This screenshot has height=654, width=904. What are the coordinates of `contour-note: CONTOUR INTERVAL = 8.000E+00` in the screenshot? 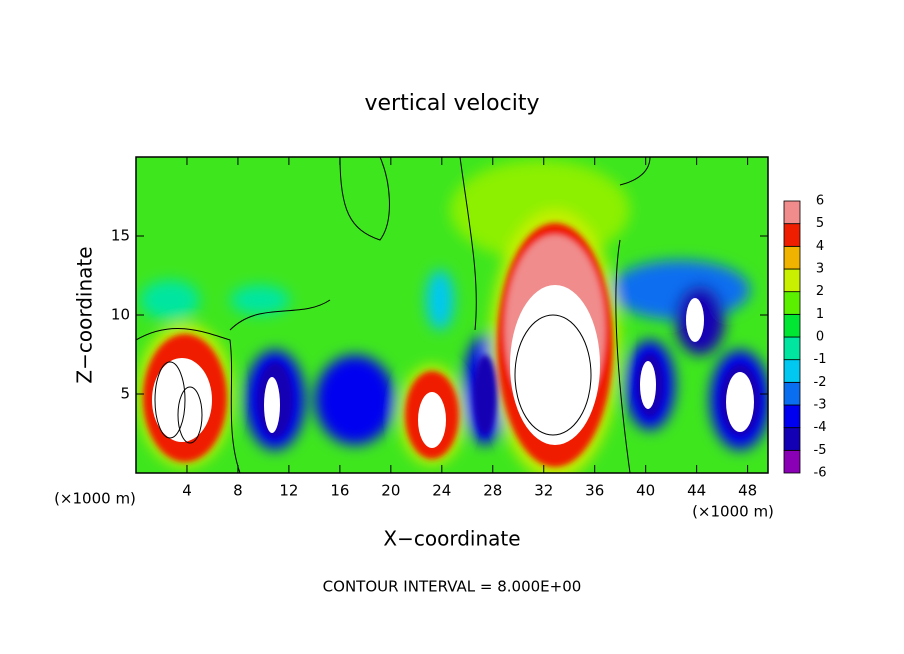 It's located at (452, 587).